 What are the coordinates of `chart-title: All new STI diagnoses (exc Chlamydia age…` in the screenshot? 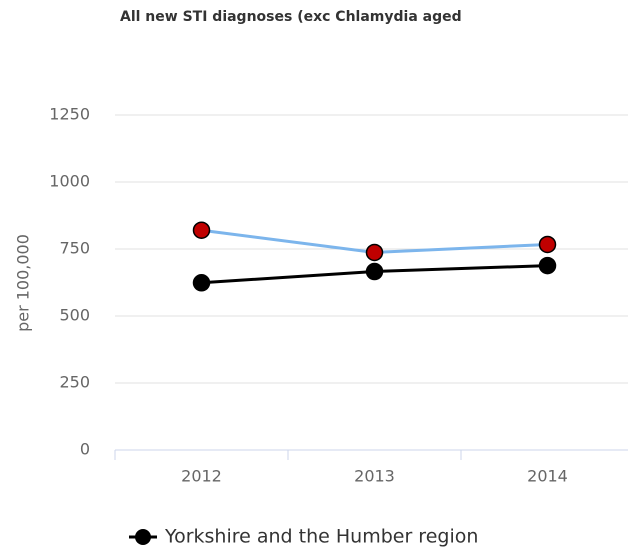 It's located at (291, 17).